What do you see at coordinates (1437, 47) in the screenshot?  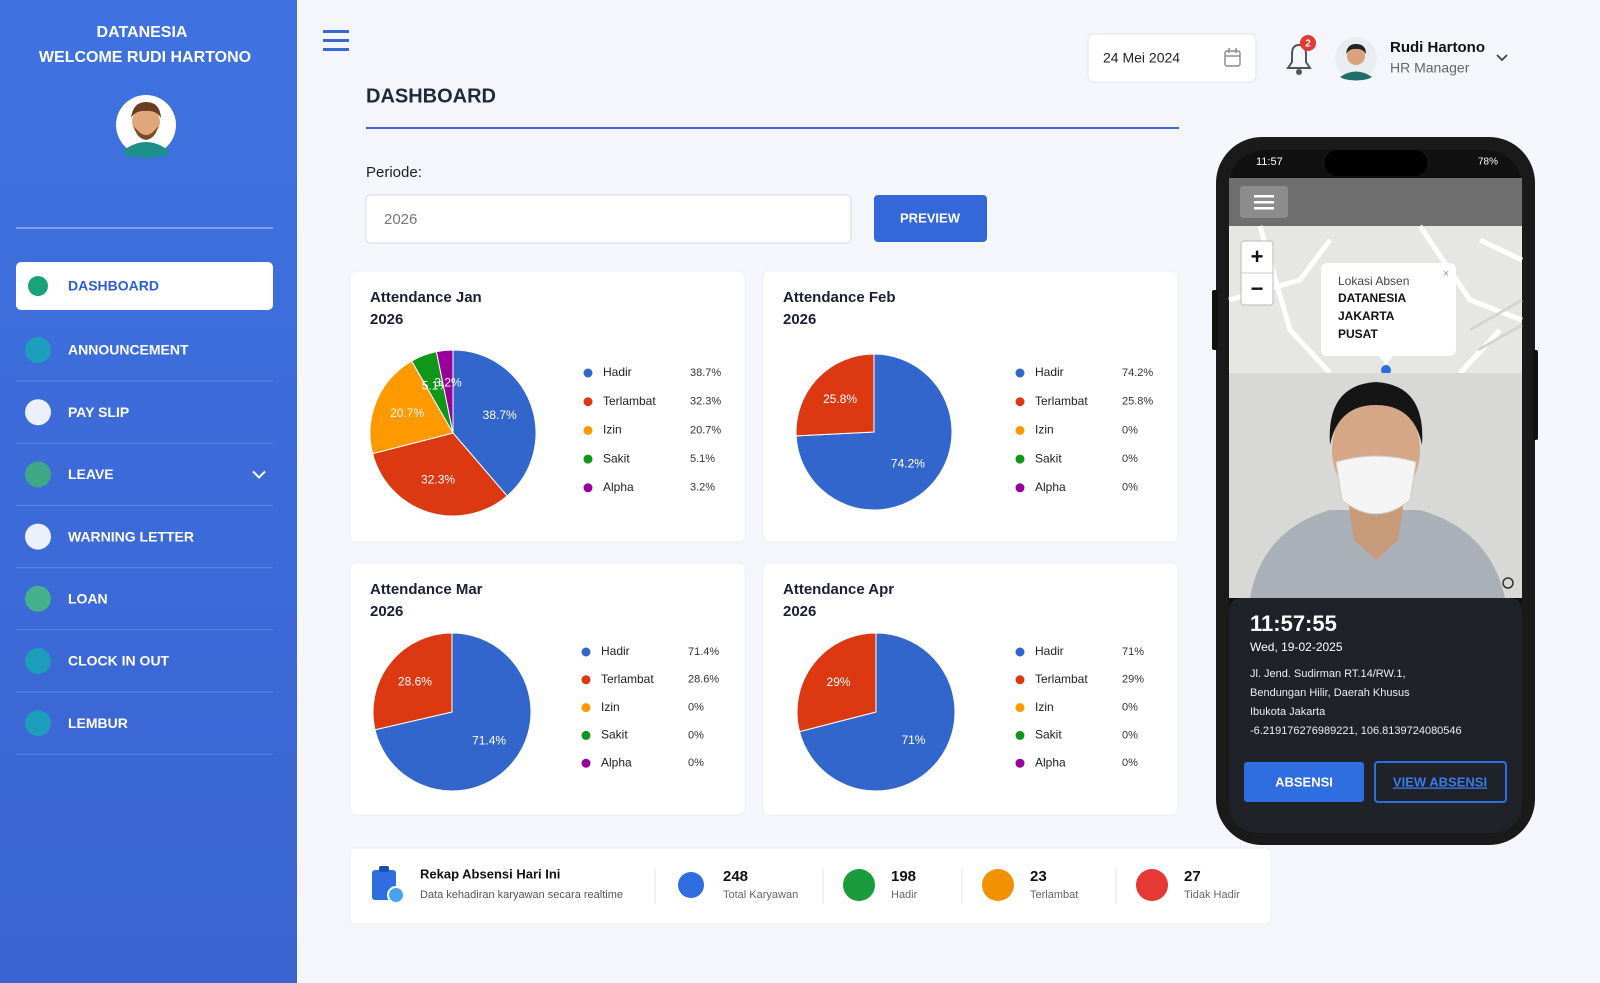 I see `user-name: Rudi Hartono` at bounding box center [1437, 47].